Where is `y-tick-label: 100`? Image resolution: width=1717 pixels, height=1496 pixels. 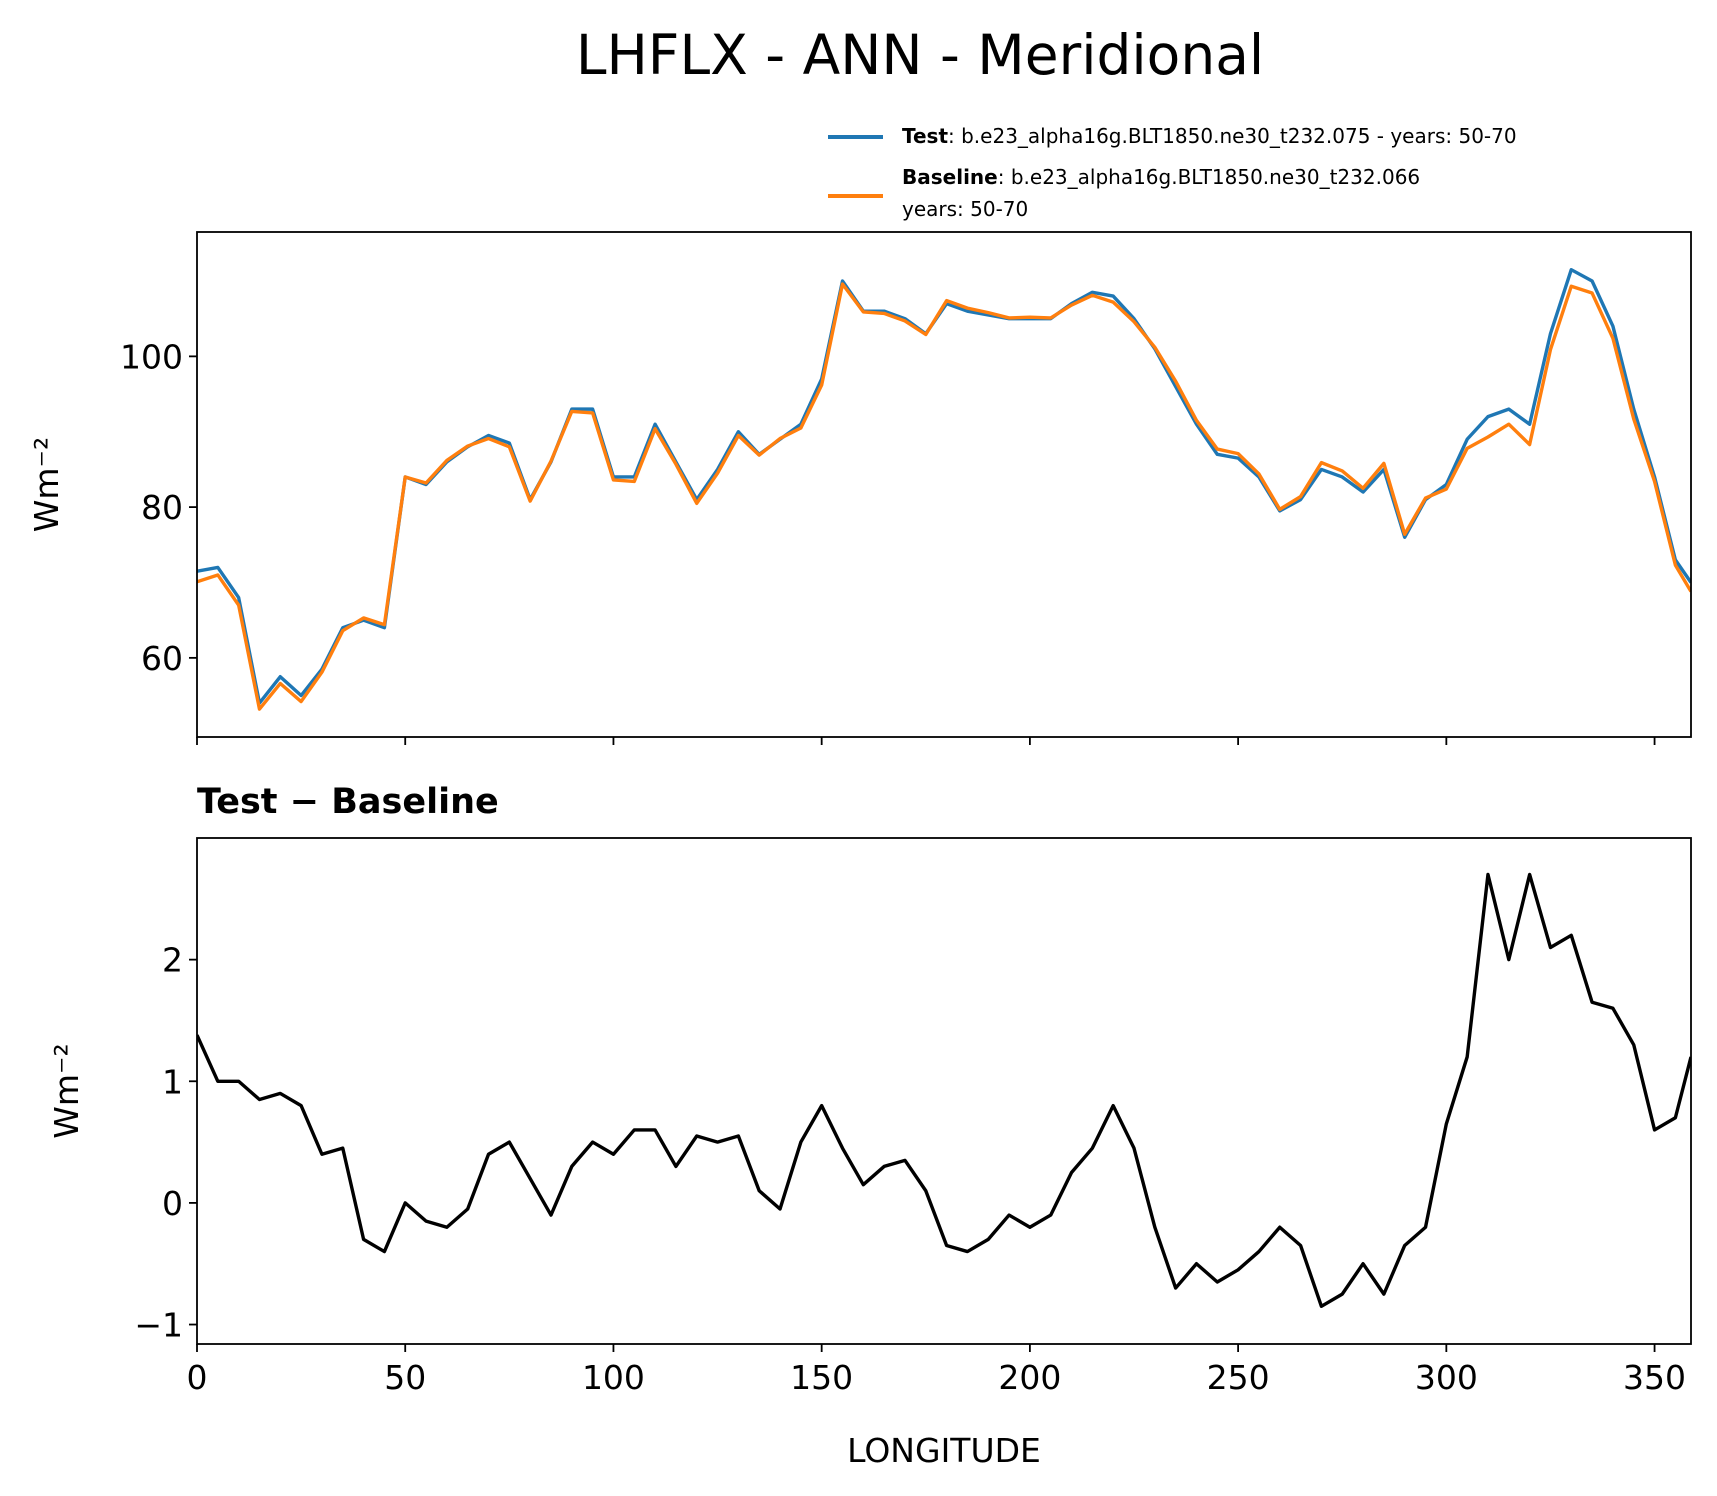 y-tick-label: 100 is located at coordinates (151, 356).